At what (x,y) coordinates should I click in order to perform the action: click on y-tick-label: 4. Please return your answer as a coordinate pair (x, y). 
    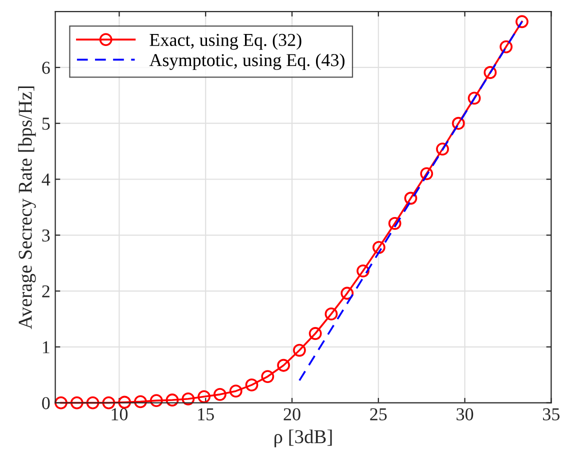
    Looking at the image, I should click on (46, 180).